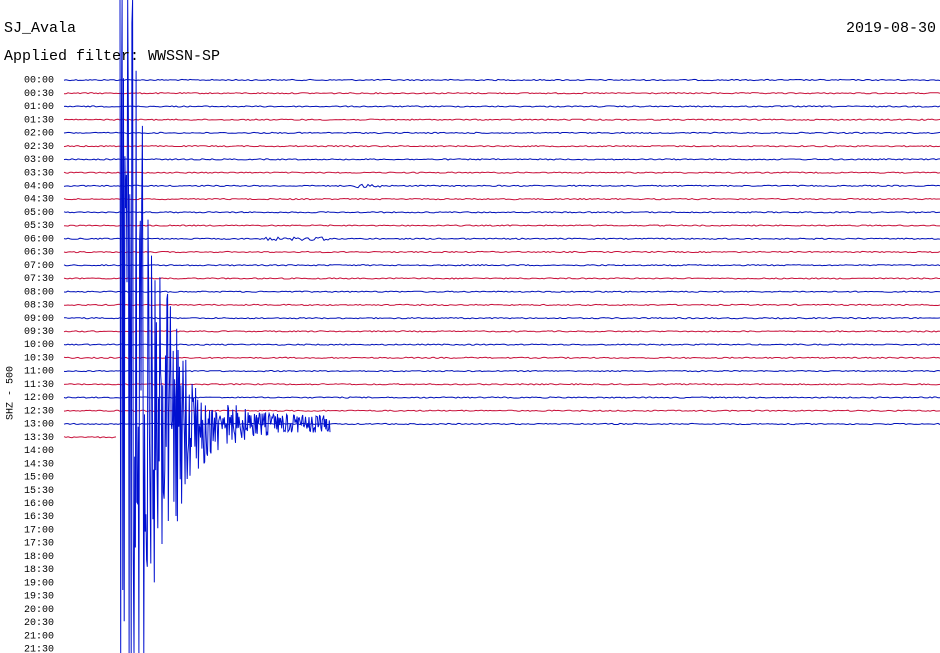  What do you see at coordinates (39, 292) in the screenshot?
I see `time-label: 08:00` at bounding box center [39, 292].